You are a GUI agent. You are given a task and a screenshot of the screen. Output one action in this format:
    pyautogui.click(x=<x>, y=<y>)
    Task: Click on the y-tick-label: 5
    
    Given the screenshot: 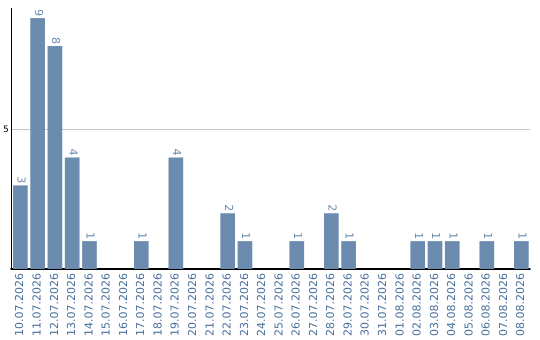 What is the action you would take?
    pyautogui.click(x=5, y=129)
    